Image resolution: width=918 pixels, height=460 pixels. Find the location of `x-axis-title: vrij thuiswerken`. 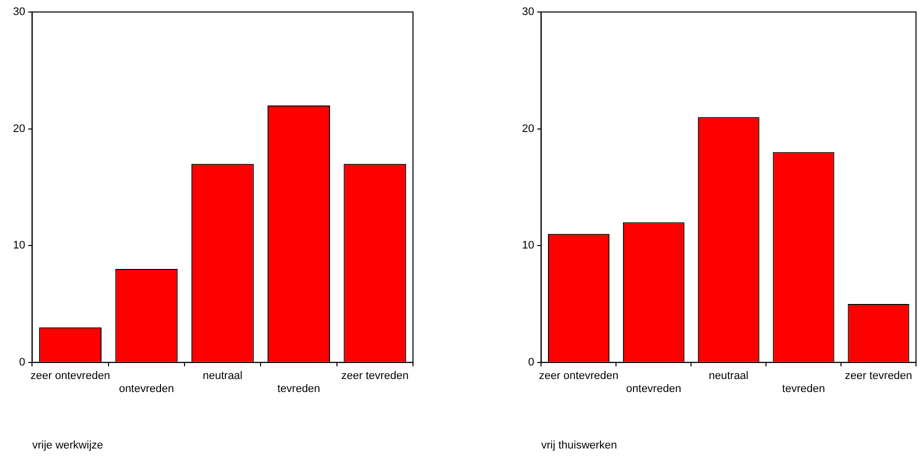

x-axis-title: vrij thuiswerken is located at coordinates (579, 445).